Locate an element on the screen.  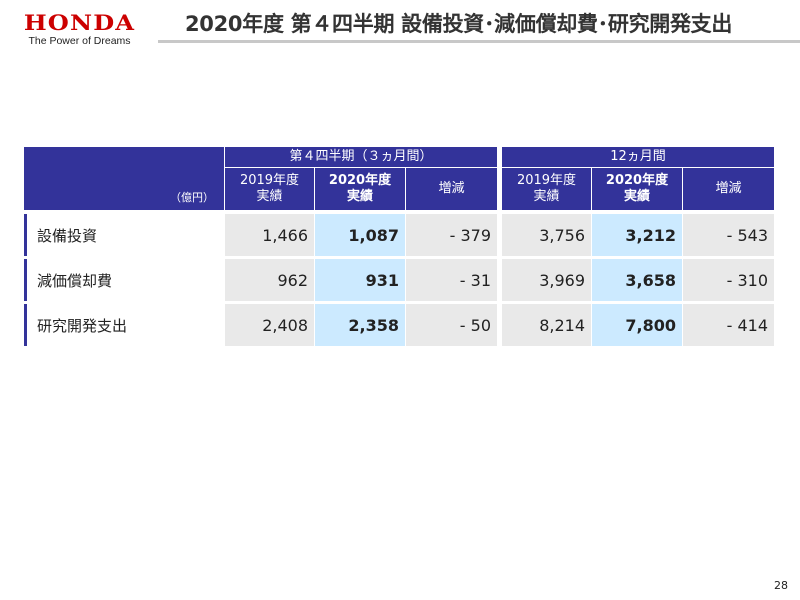
cell-depreciation-fy-2019: 3,969 is located at coordinates (546, 280).